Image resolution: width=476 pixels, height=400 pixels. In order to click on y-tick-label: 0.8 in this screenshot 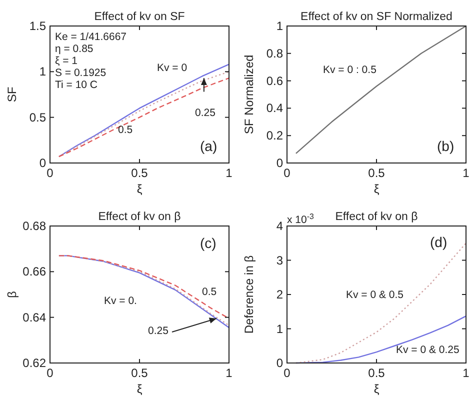, I will do `click(275, 53)`.